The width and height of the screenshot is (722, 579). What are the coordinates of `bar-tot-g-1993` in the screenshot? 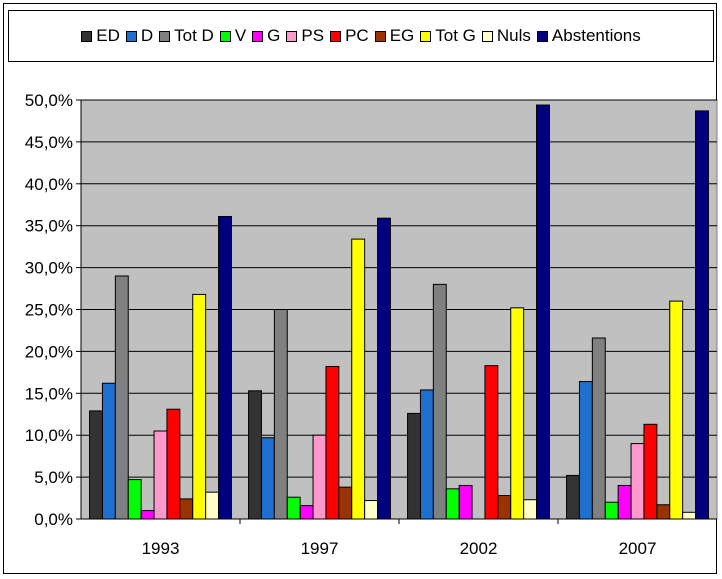 It's located at (199, 406).